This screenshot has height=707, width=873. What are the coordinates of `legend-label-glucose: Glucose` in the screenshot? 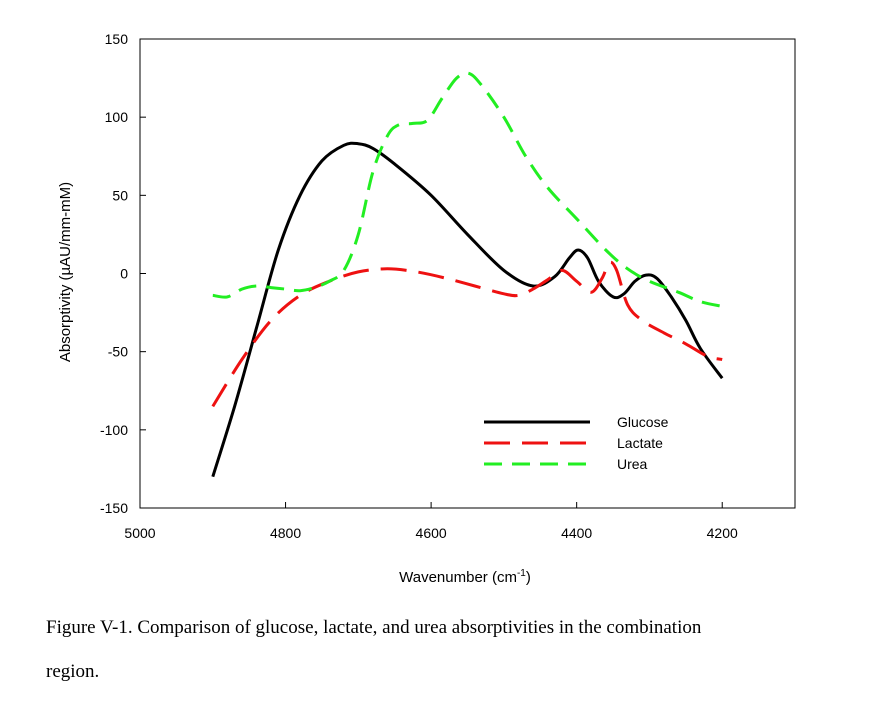 It's located at (643, 422).